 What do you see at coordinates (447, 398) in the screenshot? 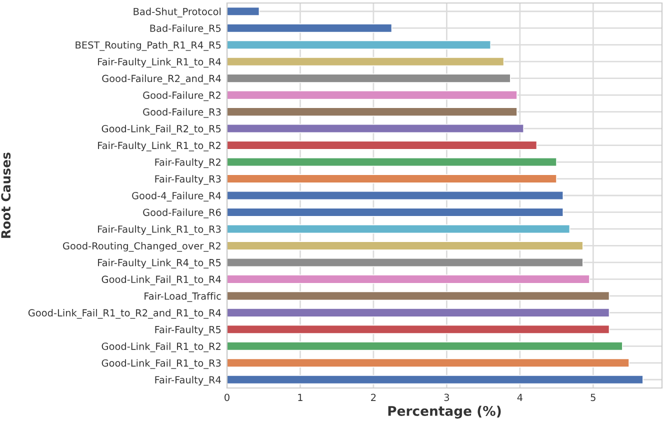
I see `x-tick-label: 3` at bounding box center [447, 398].